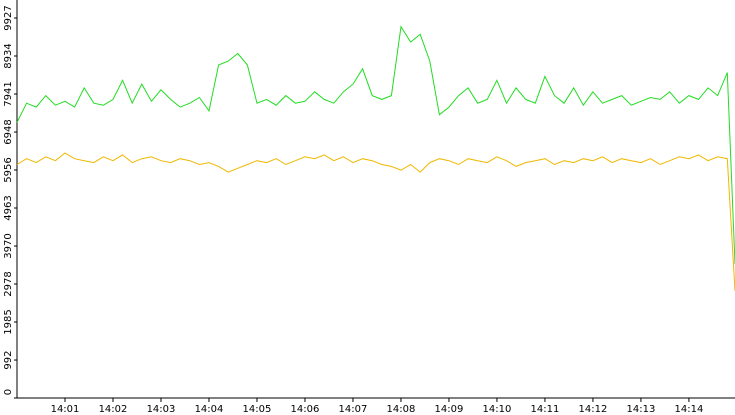  Describe the element at coordinates (305, 409) in the screenshot. I see `x-tick-label: 14:06` at that location.